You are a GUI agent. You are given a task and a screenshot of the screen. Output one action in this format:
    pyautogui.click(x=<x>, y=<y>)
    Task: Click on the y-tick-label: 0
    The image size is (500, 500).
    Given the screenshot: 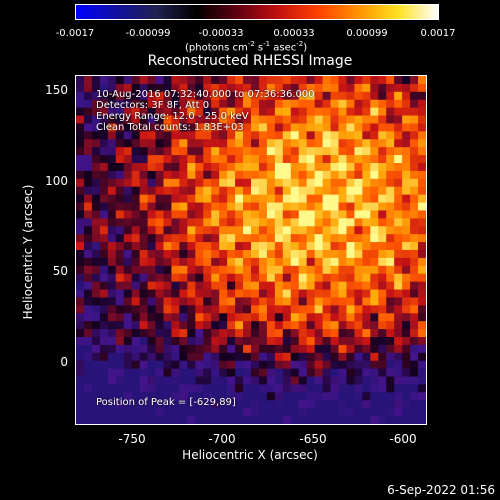 What is the action you would take?
    pyautogui.click(x=64, y=362)
    